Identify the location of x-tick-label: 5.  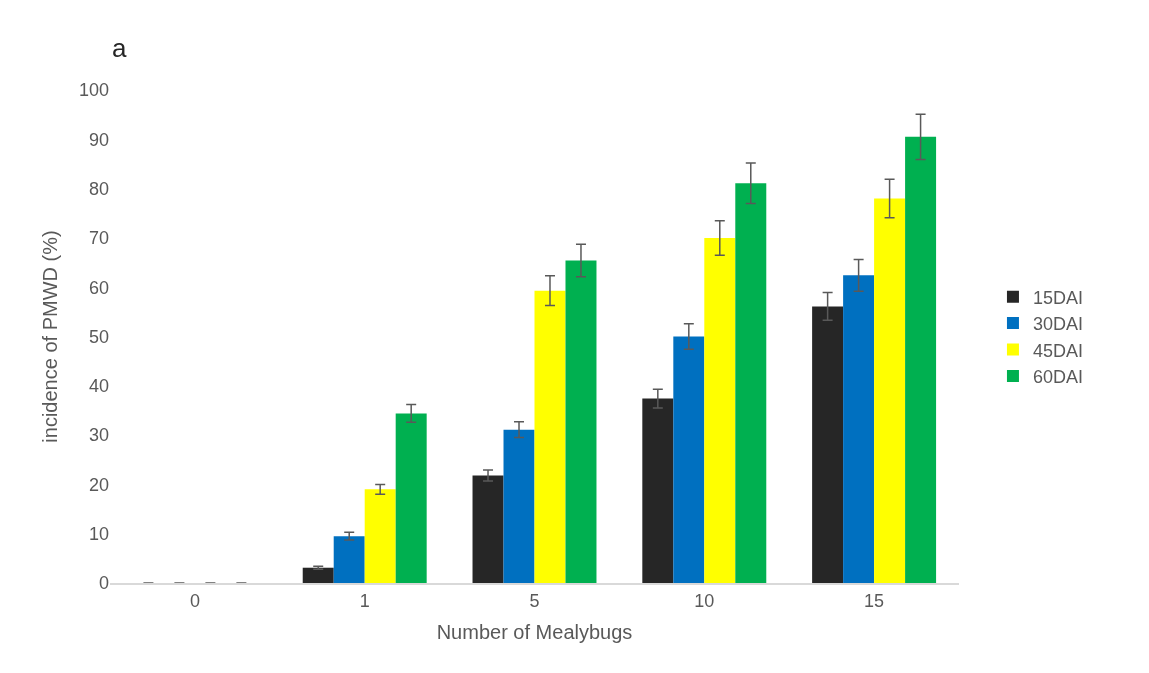
(534, 600).